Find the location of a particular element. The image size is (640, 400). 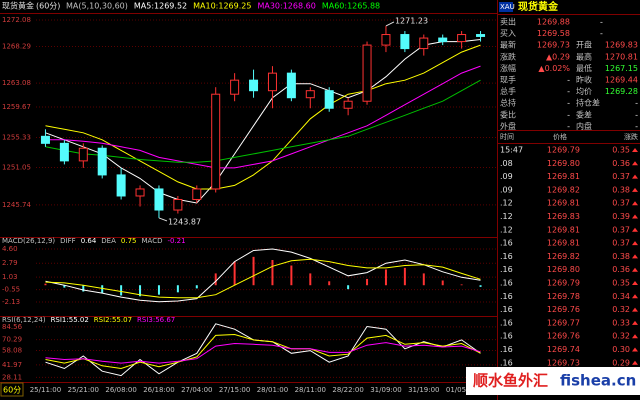

quote-value: 1270.81 is located at coordinates (621, 56).